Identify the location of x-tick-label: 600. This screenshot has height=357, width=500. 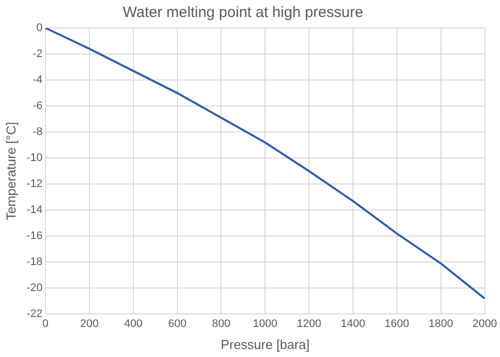
(177, 324).